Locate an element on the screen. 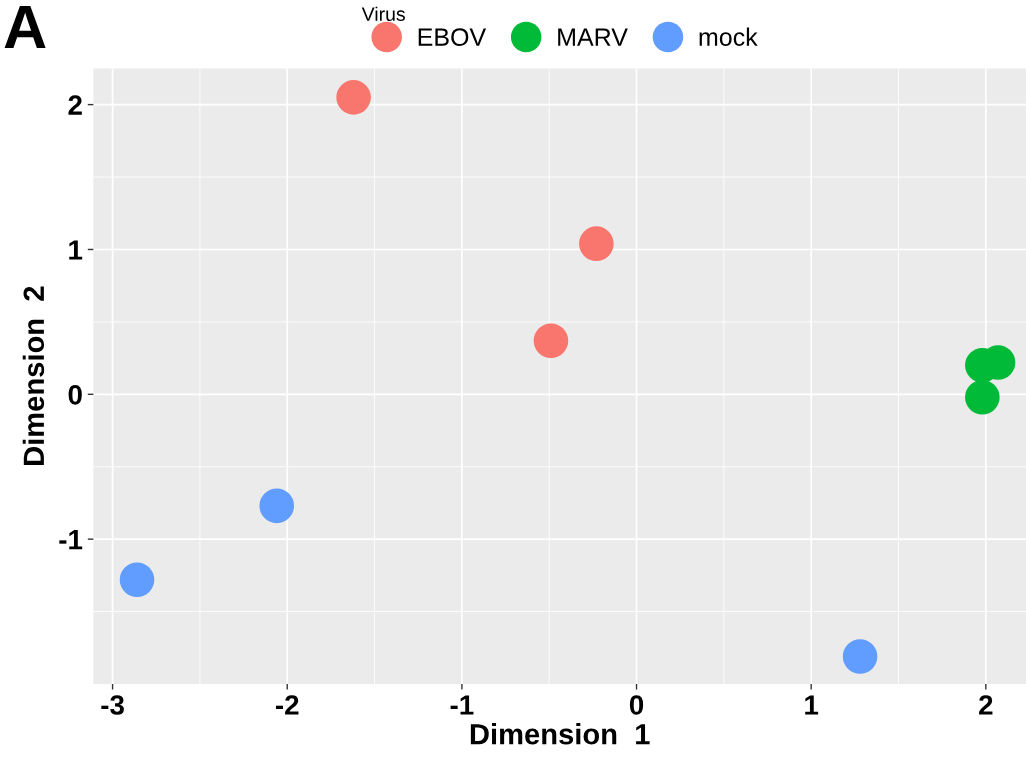 Image resolution: width=1026 pixels, height=760 pixels. y-tick-label: -1 is located at coordinates (71, 540).